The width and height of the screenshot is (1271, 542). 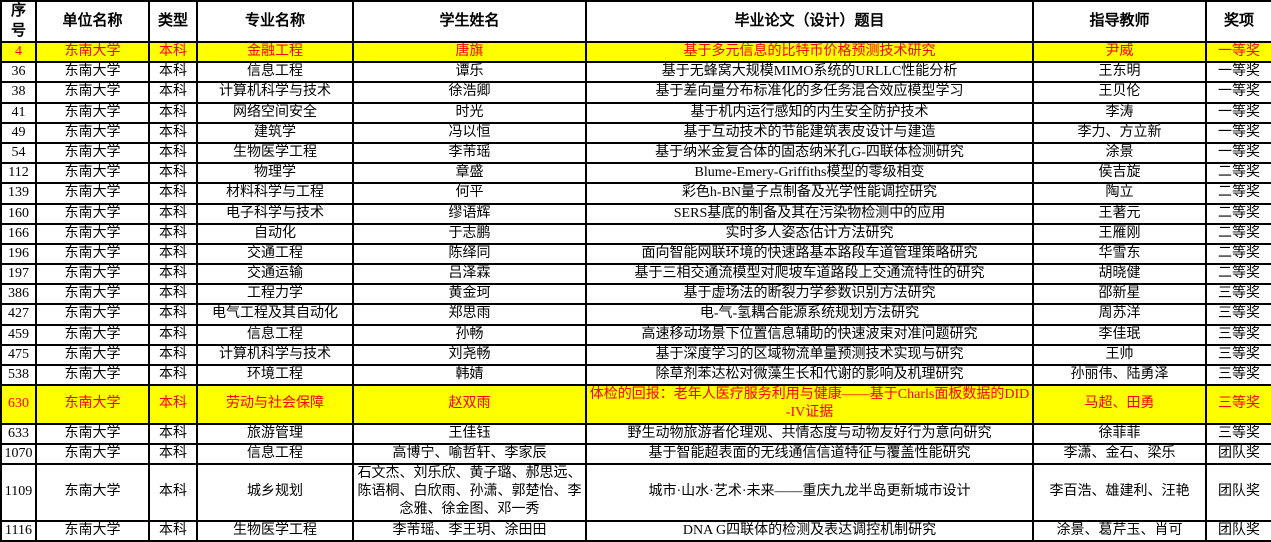 I want to click on cell-title: SERS基底的制备及其在污染物检测中的应用, so click(x=809, y=213).